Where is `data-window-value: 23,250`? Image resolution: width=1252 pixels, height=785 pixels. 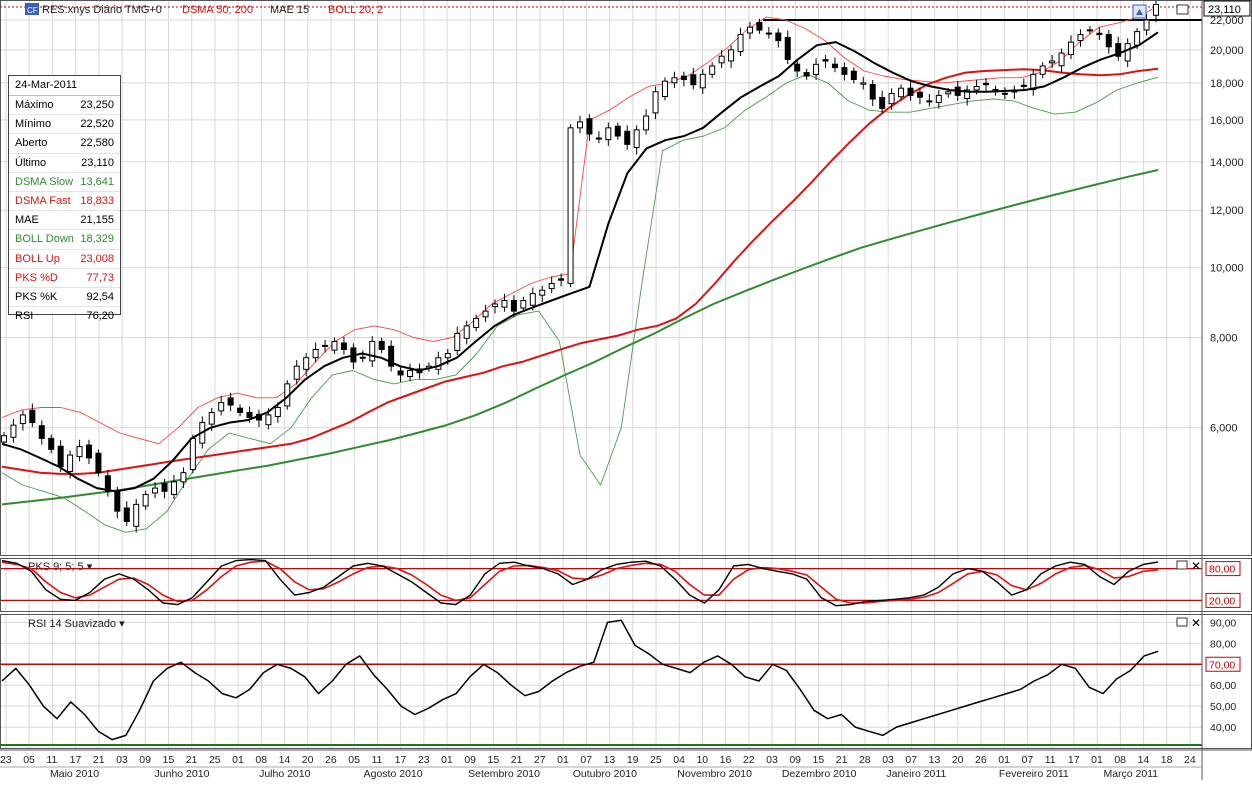 data-window-value: 23,250 is located at coordinates (97, 105).